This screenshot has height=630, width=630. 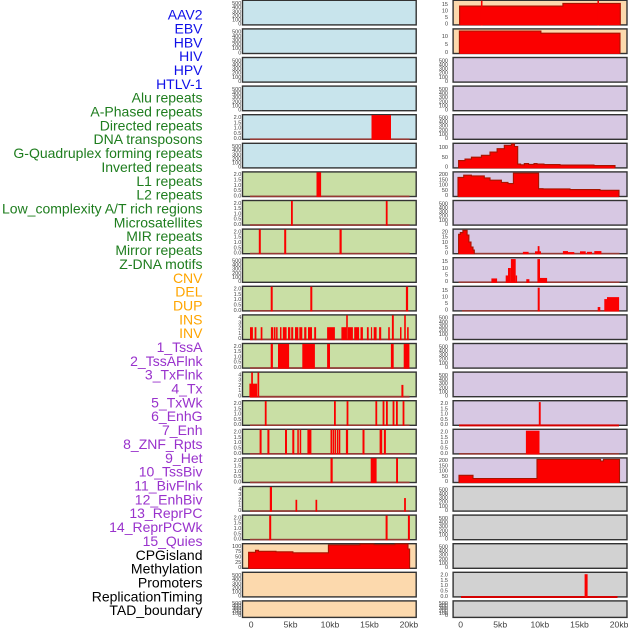 I want to click on svg-text: INS, so click(x=190, y=319).